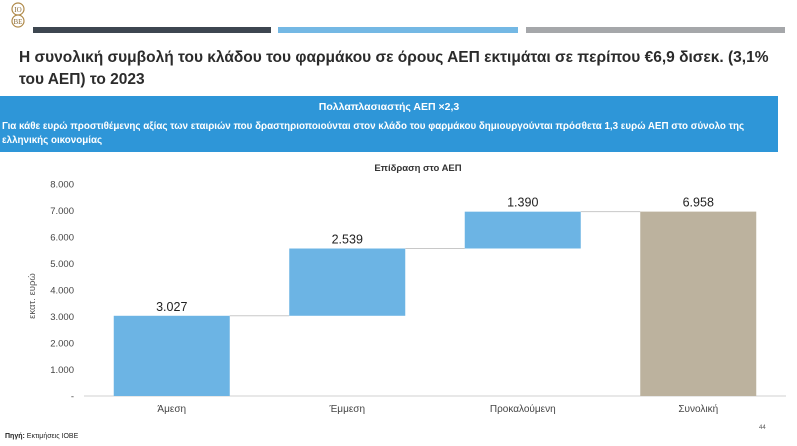 The width and height of the screenshot is (797, 446). I want to click on category-label-1: Άμεση, so click(171, 409).